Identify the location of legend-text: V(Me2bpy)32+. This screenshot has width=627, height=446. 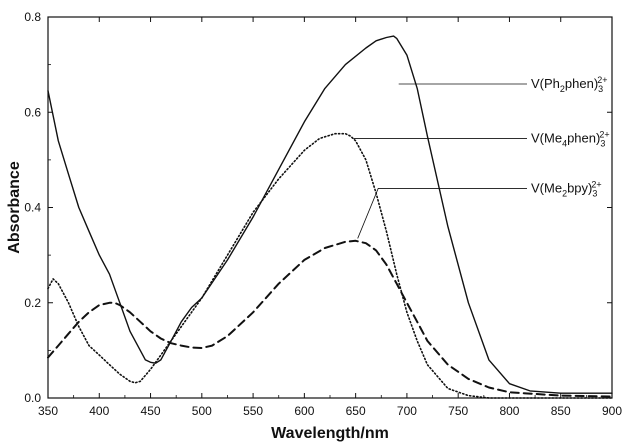
(566, 188).